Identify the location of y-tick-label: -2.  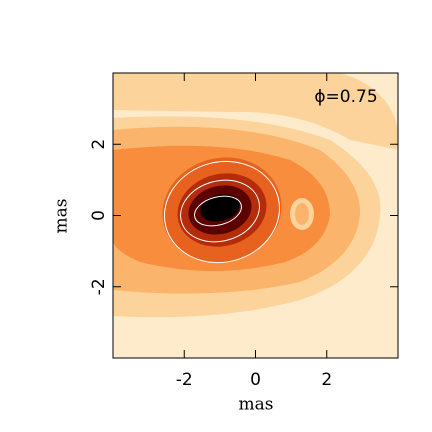
(99, 286).